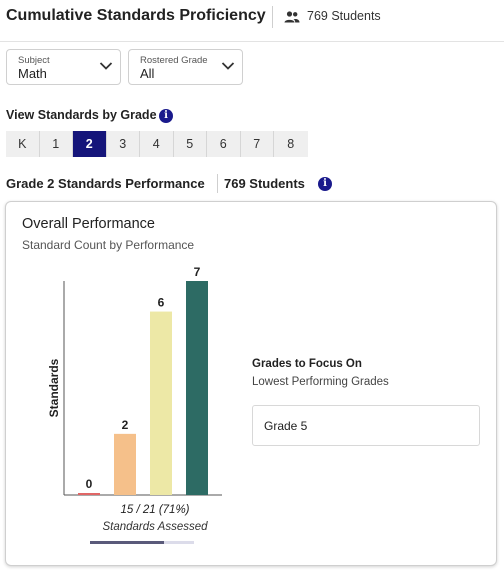 Image resolution: width=504 pixels, height=573 pixels. What do you see at coordinates (88, 224) in the screenshot?
I see `card-title: Overall Performance` at bounding box center [88, 224].